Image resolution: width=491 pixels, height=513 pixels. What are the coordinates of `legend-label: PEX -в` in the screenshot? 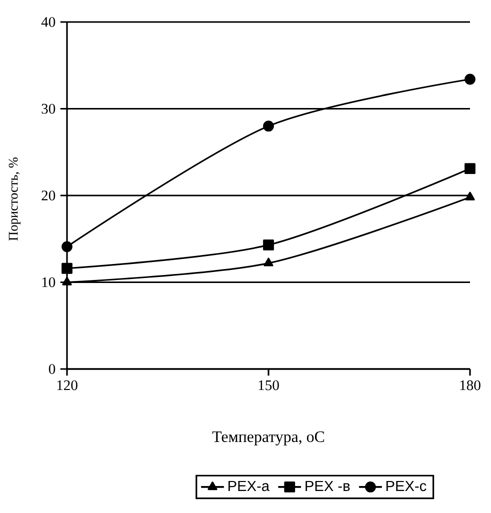 It's located at (328, 485).